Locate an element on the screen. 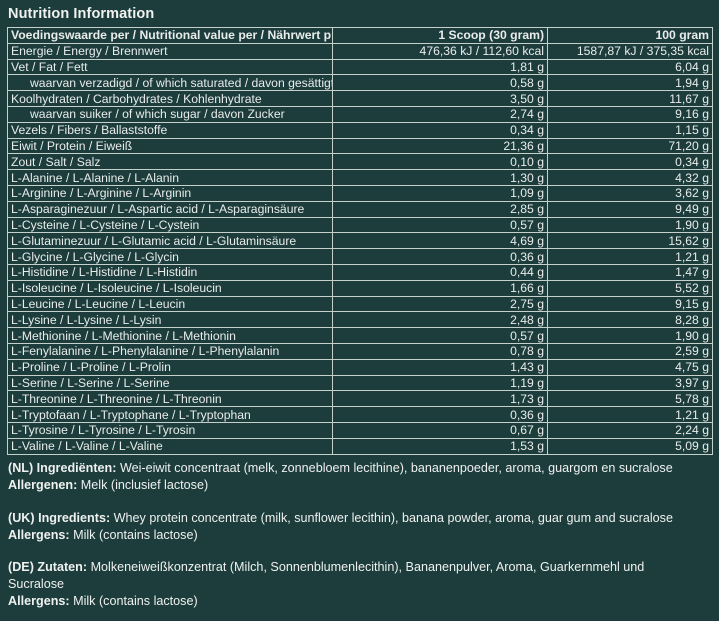 Image resolution: width=719 pixels, height=621 pixels. nutrient-label: L-Serine / L-Serine / L-Serine is located at coordinates (170, 383).